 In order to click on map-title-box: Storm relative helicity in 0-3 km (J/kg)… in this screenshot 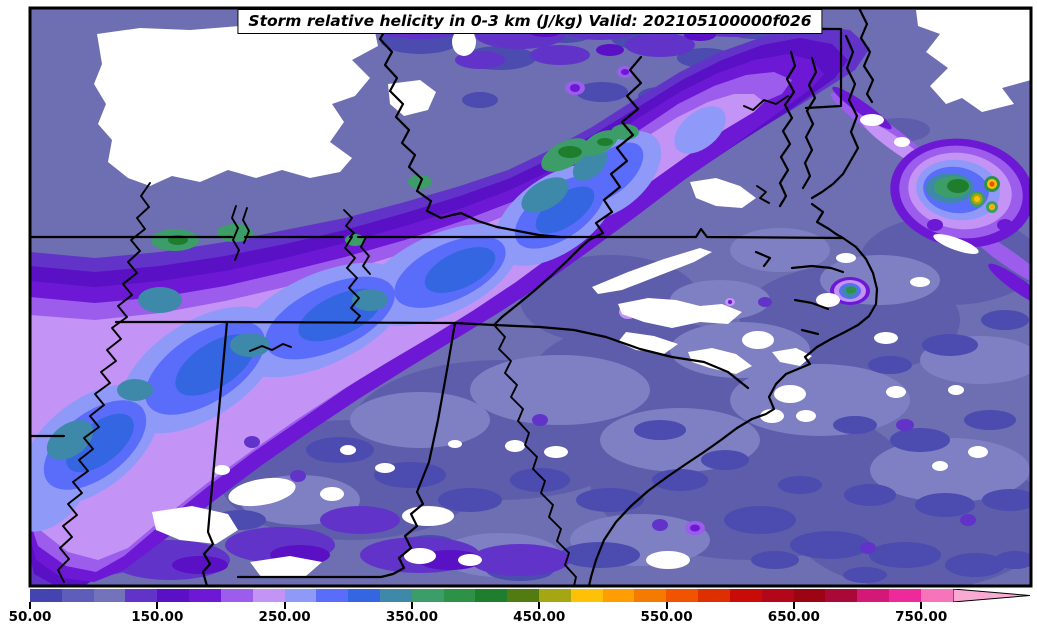, I will do `click(530, 21)`.